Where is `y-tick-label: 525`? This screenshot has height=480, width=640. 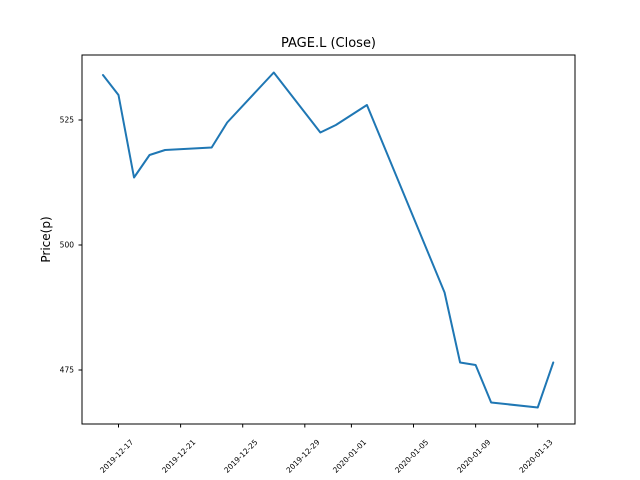 y-tick-label: 525 is located at coordinates (67, 120).